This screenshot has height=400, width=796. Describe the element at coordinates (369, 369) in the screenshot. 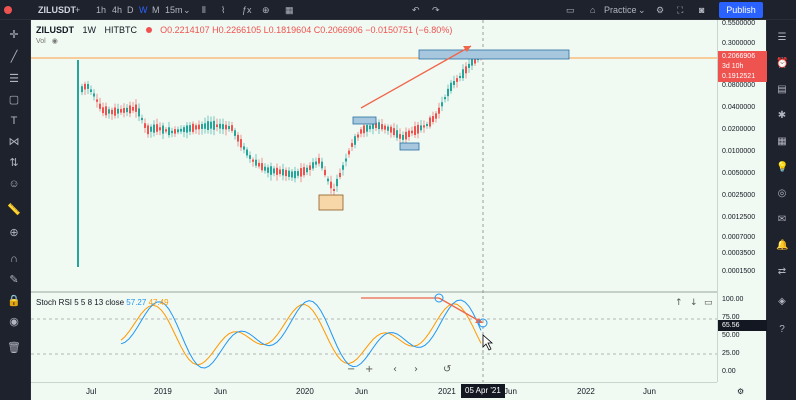

I see `zoom-in-icon: +` at that location.